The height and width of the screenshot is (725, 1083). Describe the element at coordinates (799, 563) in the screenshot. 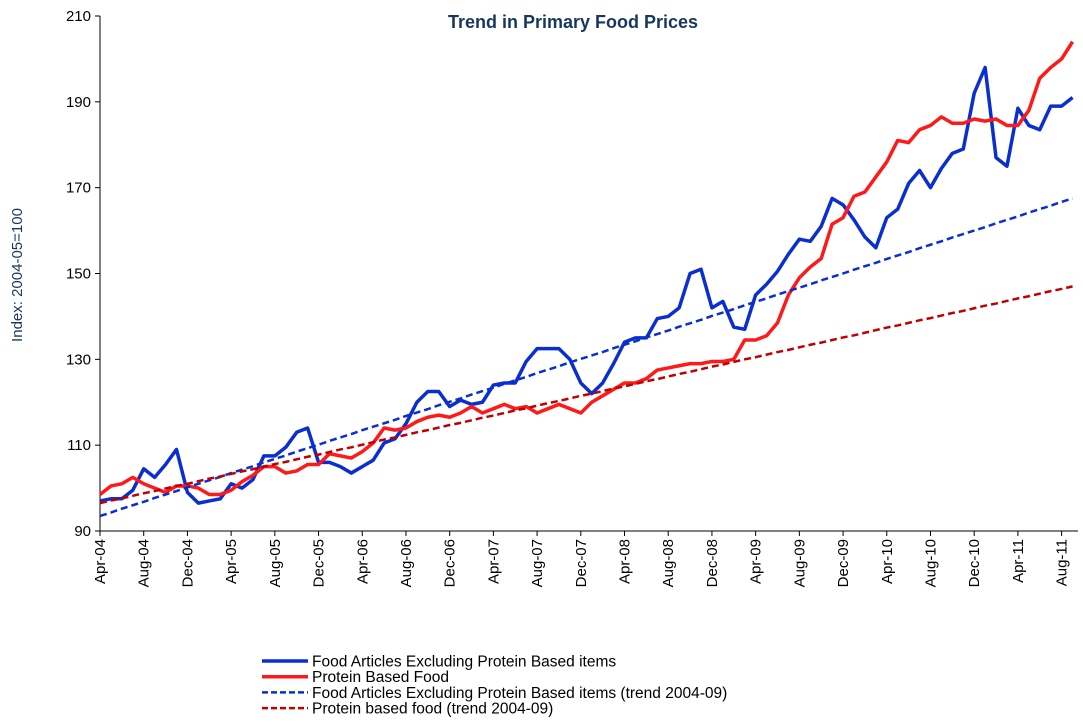

I see `x-tick-label: Aug-09` at that location.